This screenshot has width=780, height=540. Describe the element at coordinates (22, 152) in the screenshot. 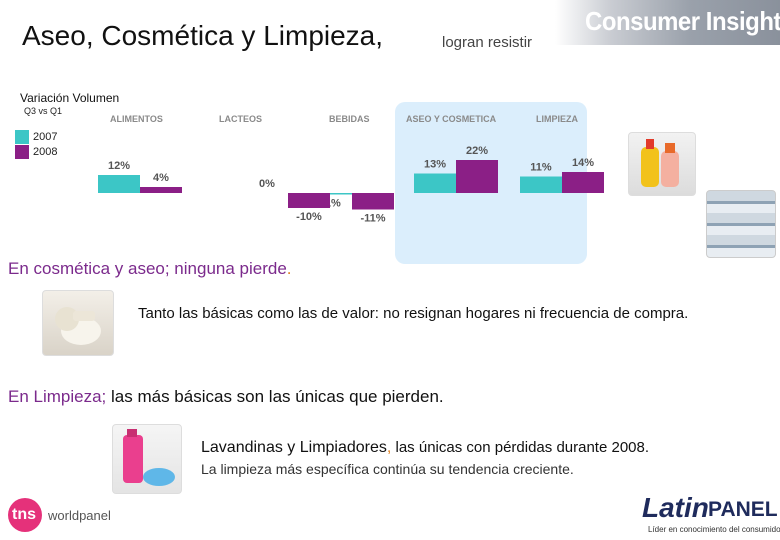

I see `legend-swatch-2008` at that location.